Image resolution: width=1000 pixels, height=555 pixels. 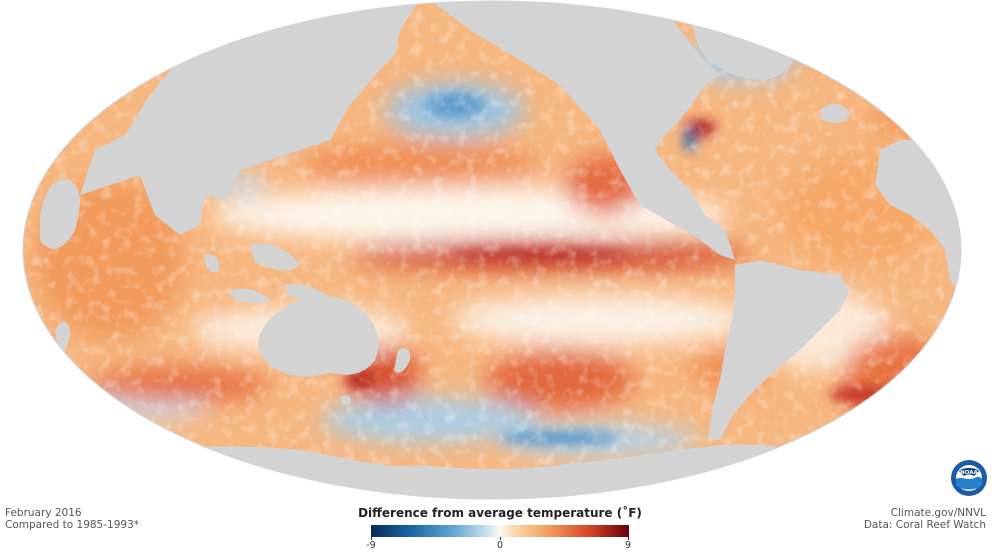 I want to click on legend-title: Difference from average temperature (˚F), so click(x=500, y=513).